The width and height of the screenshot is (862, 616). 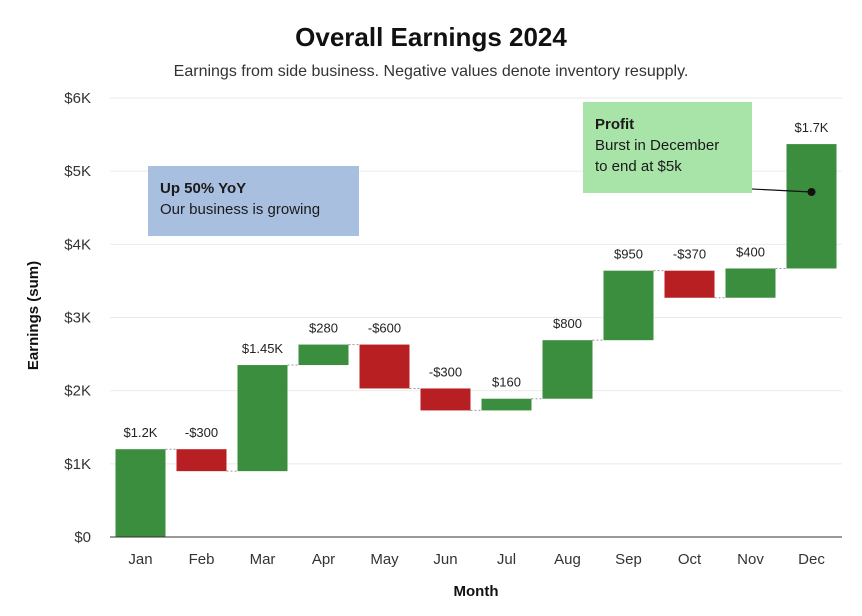 What do you see at coordinates (628, 254) in the screenshot?
I see `data-label-sep: $950` at bounding box center [628, 254].